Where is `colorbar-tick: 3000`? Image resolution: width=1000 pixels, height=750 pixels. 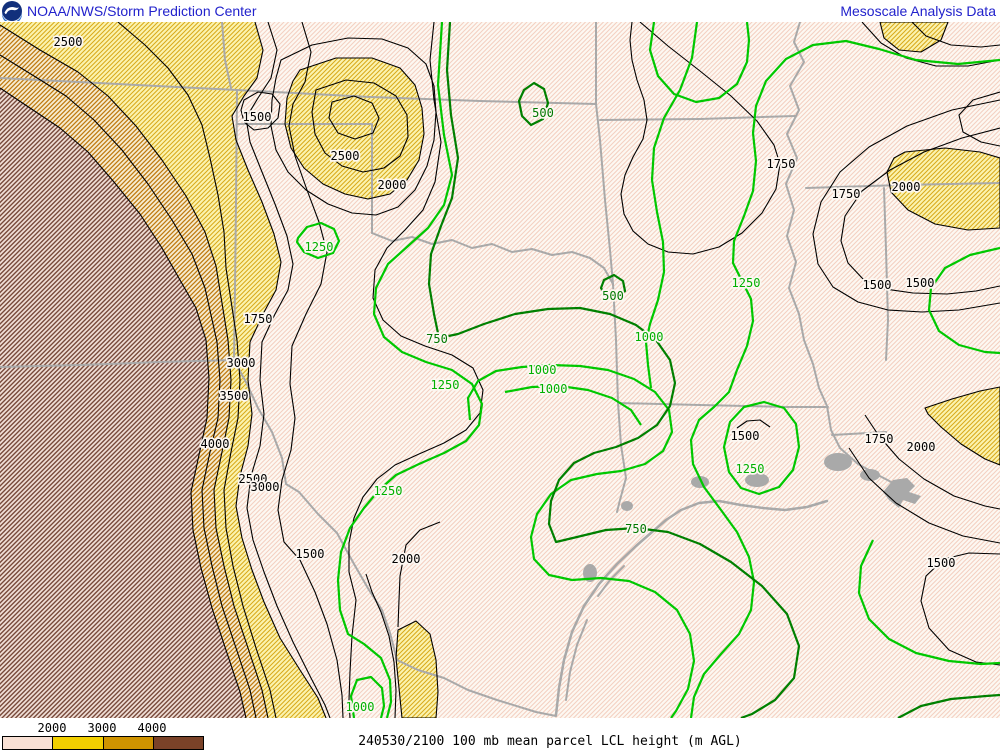
colorbar-tick: 3000 is located at coordinates (102, 728).